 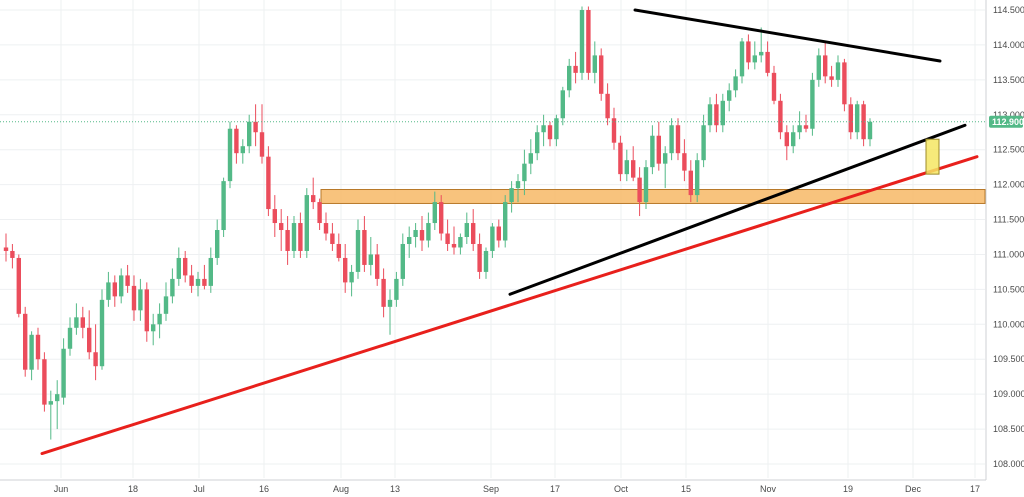 What do you see at coordinates (1008, 45) in the screenshot?
I see `y-tick-label: 114.000` at bounding box center [1008, 45].